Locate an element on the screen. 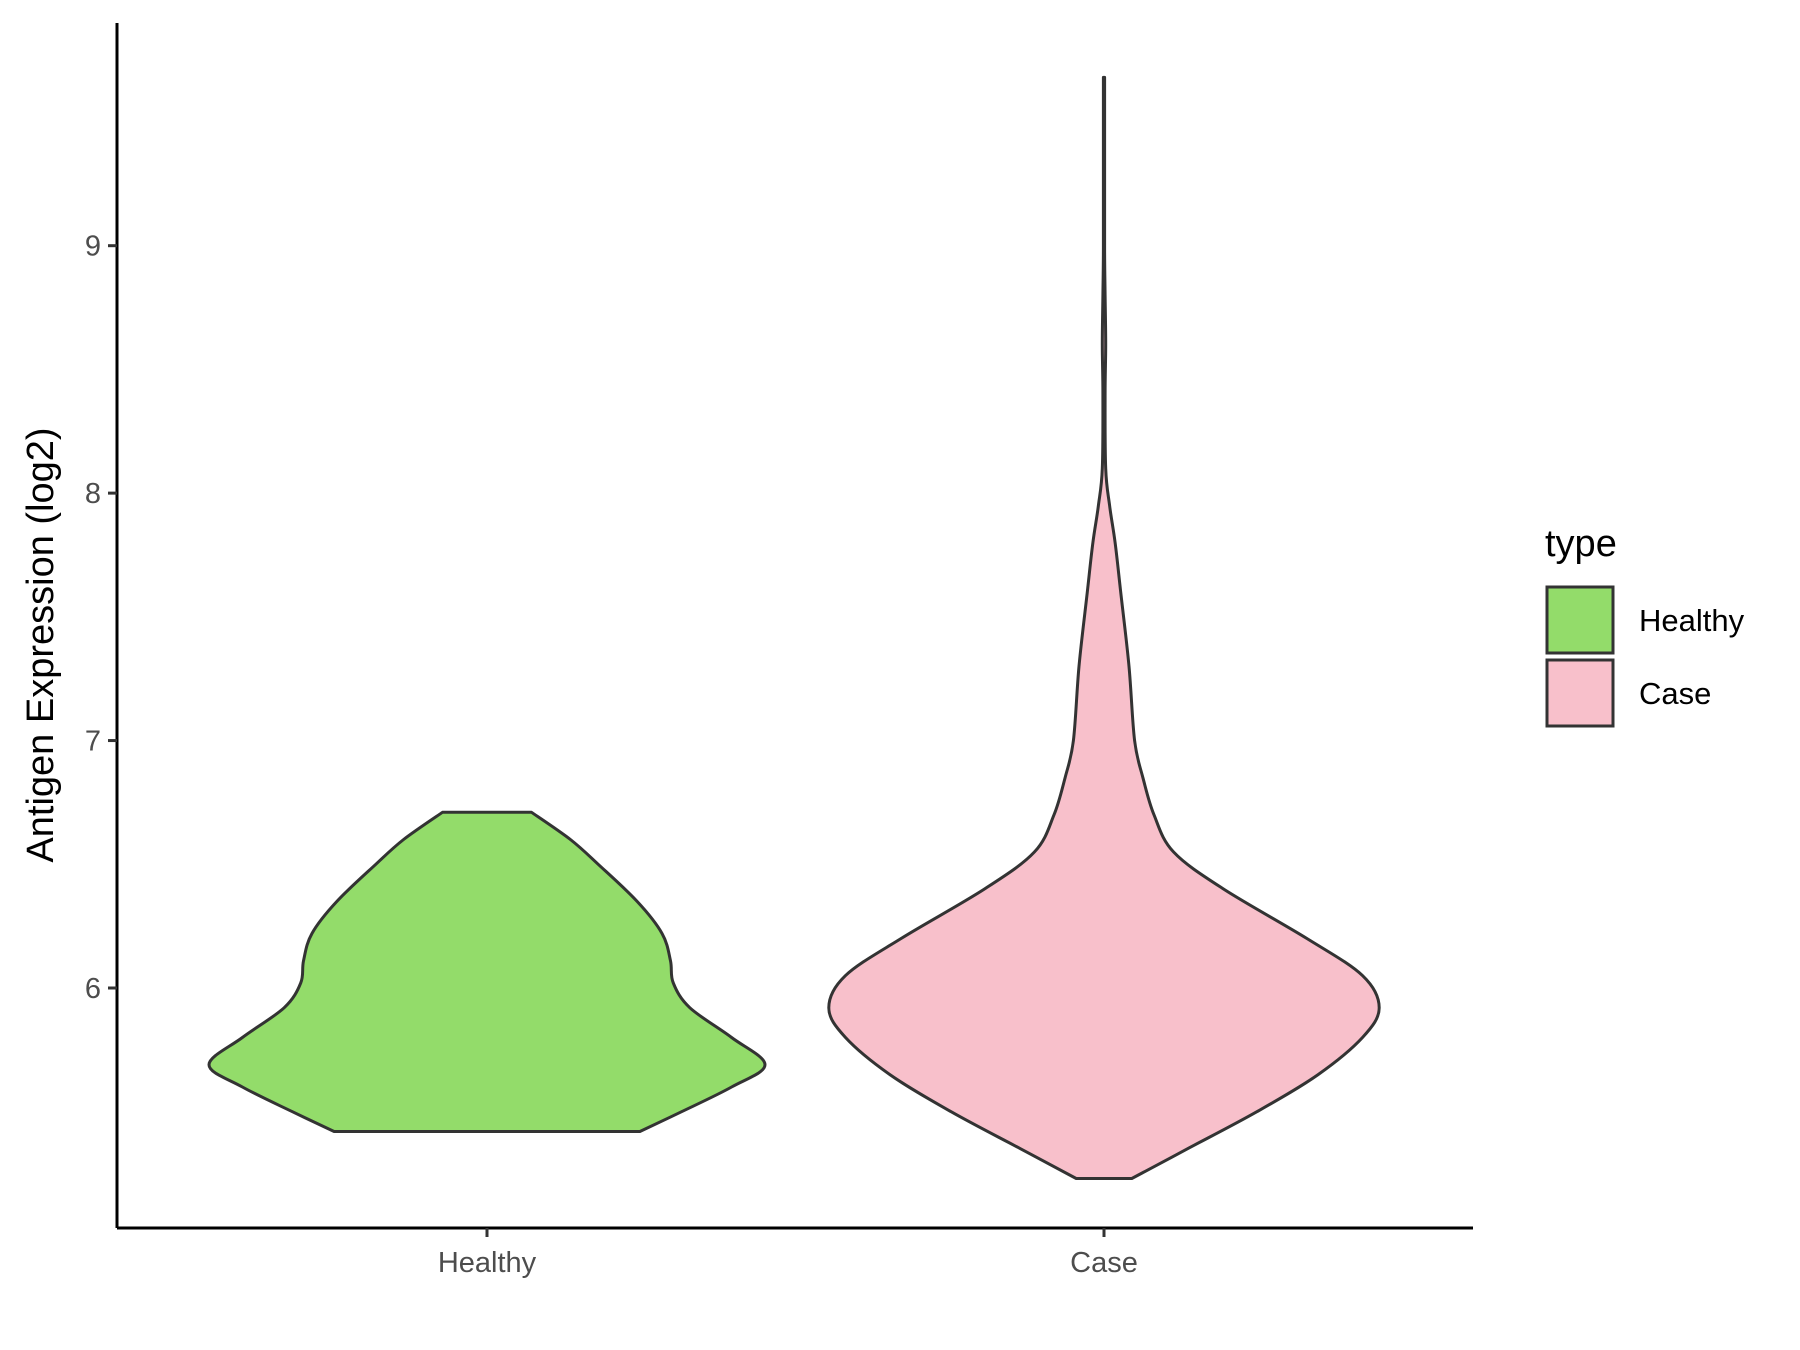 The image size is (1800, 1350). x-tick-label: Case is located at coordinates (1104, 1263).